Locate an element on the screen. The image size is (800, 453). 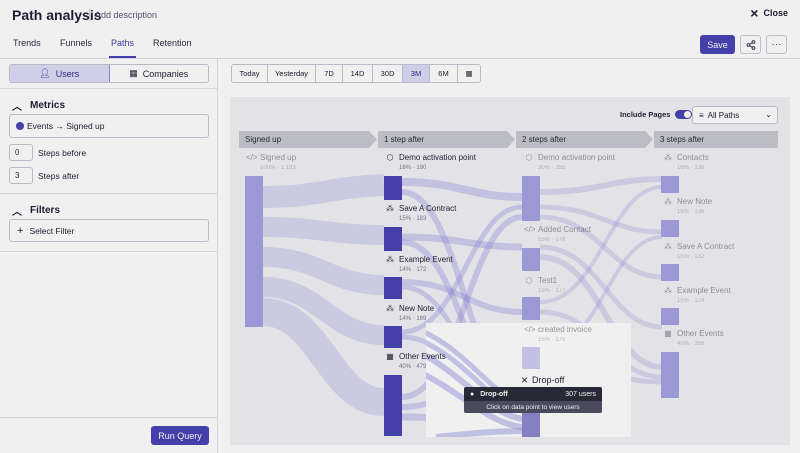
companies-label: Companies is located at coordinates (165, 73).